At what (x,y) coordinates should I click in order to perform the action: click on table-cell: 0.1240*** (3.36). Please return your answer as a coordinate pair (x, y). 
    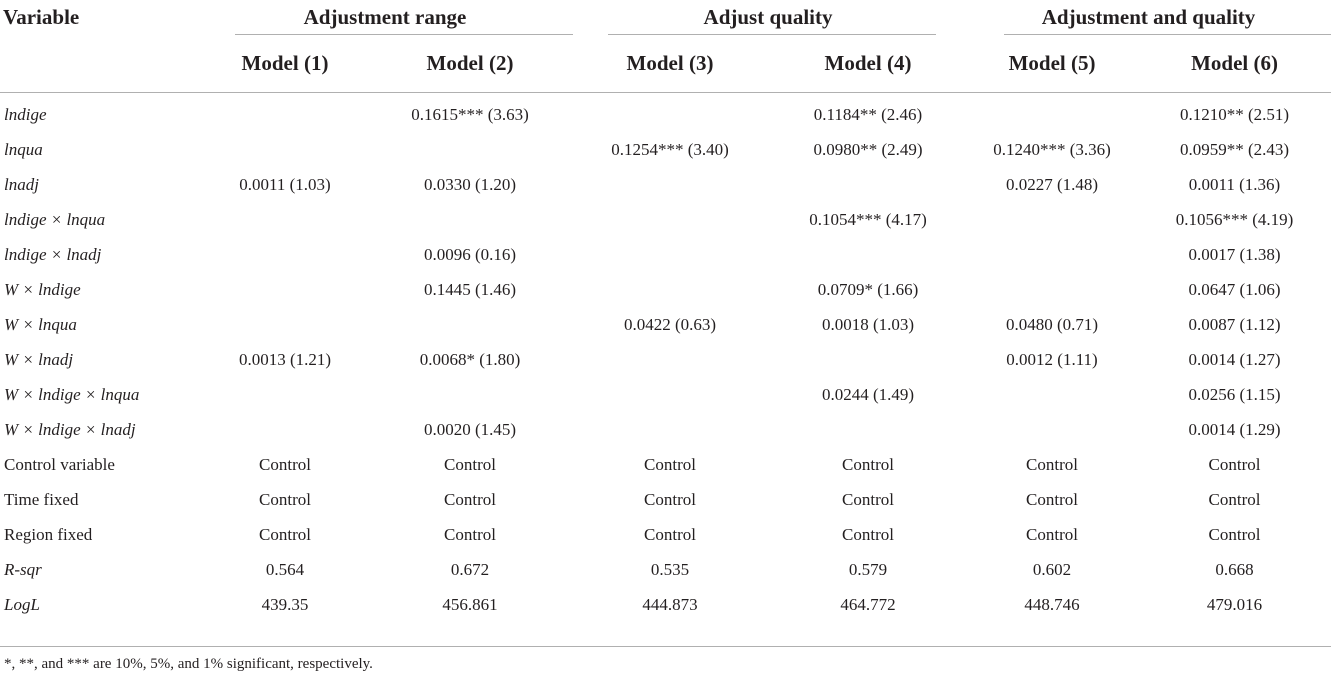
    Looking at the image, I should click on (1052, 149).